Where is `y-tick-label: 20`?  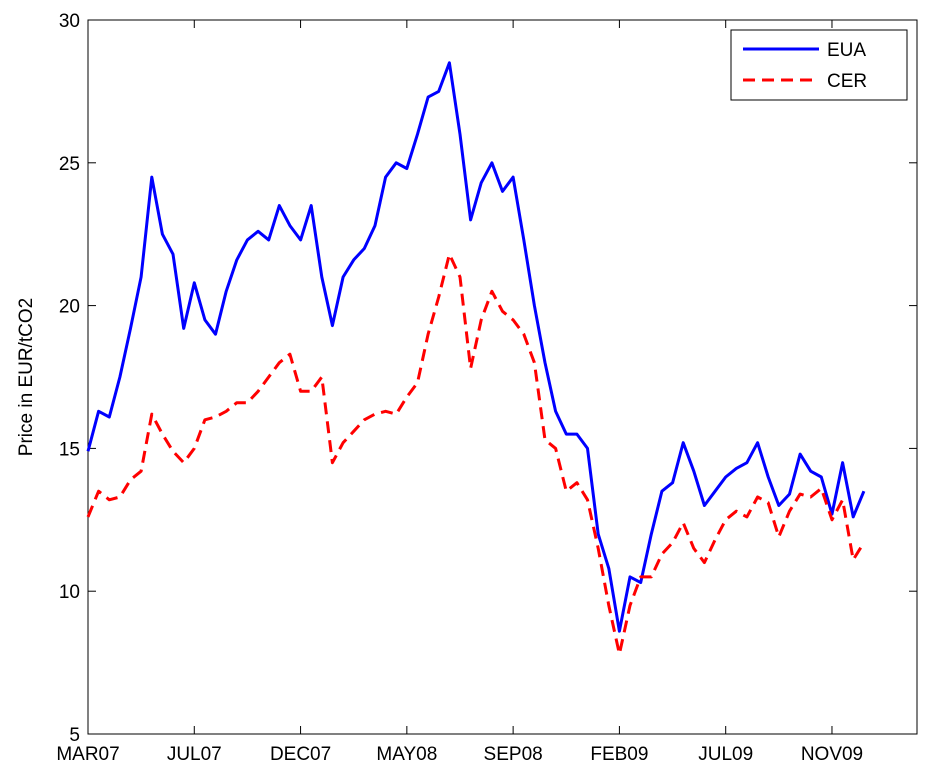 y-tick-label: 20 is located at coordinates (69, 307).